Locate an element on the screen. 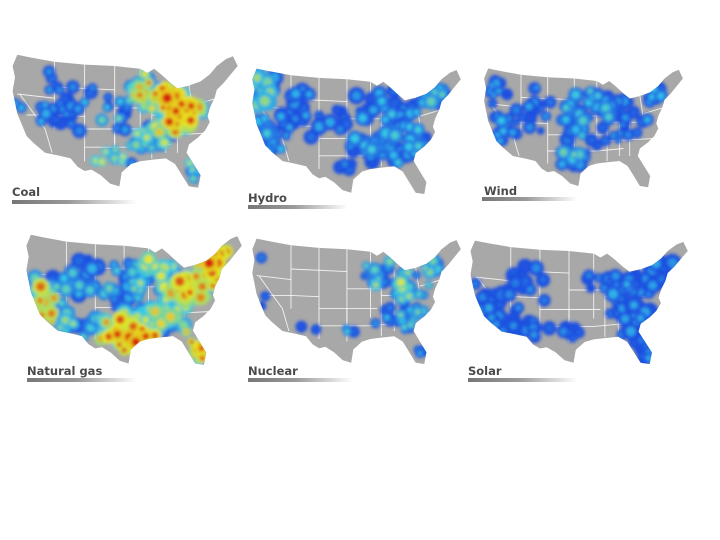 This screenshot has height=540, width=720. wind-label: Wind is located at coordinates (501, 191).